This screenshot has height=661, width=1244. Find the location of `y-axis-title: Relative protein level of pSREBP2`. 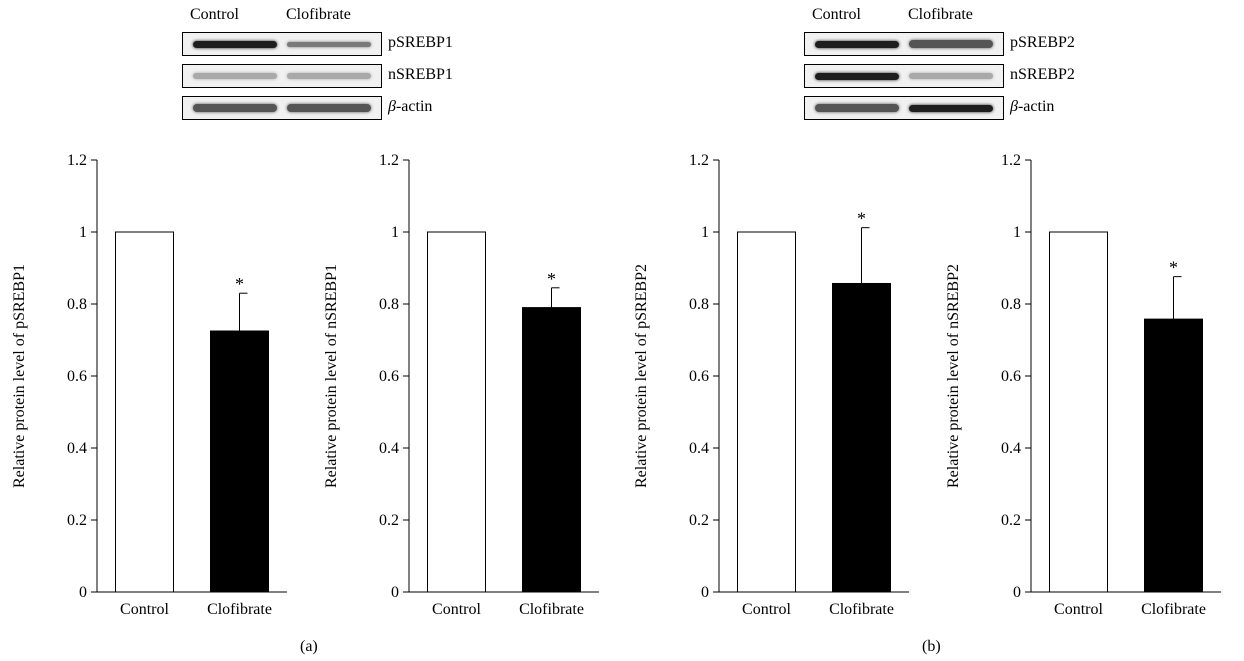

y-axis-title: Relative protein level of pSREBP2 is located at coordinates (641, 376).